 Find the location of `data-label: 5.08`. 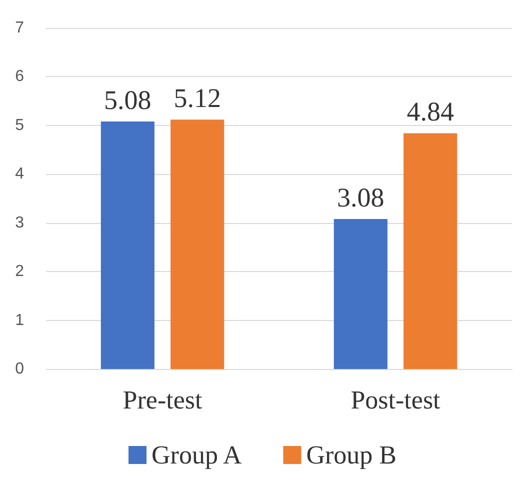

data-label: 5.08 is located at coordinates (128, 100).